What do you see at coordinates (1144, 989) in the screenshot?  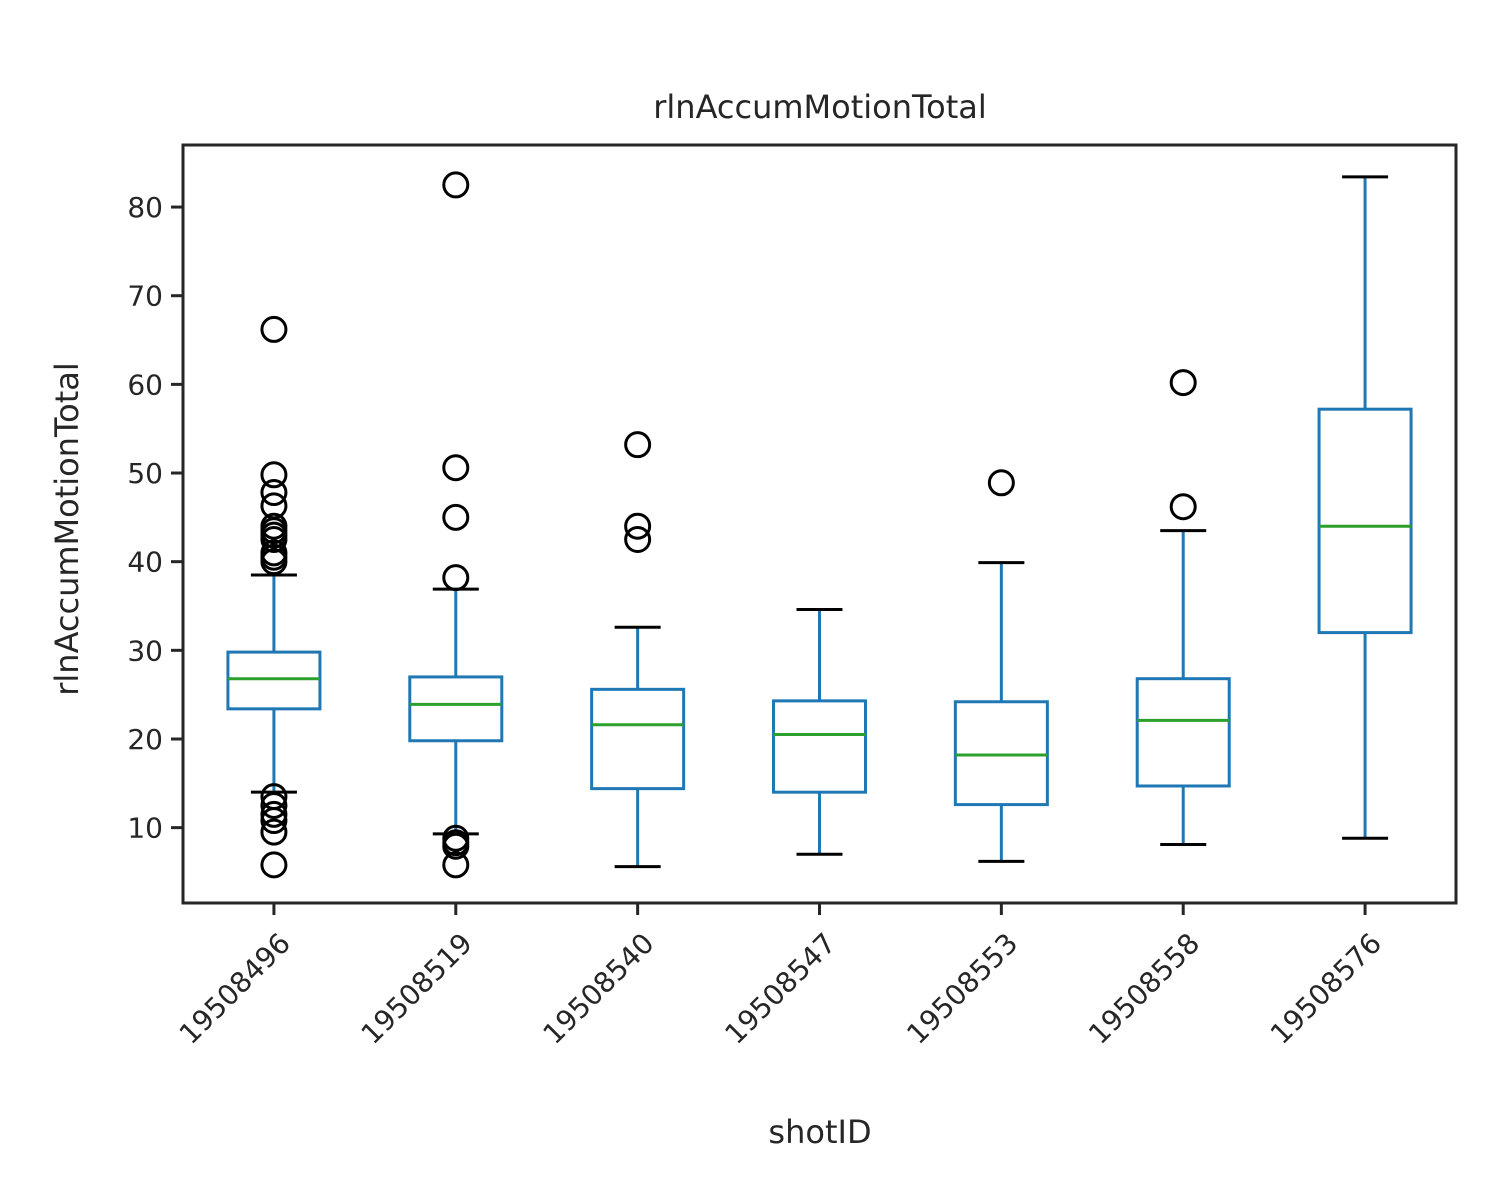 I see `x-tick-label: 19508558` at bounding box center [1144, 989].